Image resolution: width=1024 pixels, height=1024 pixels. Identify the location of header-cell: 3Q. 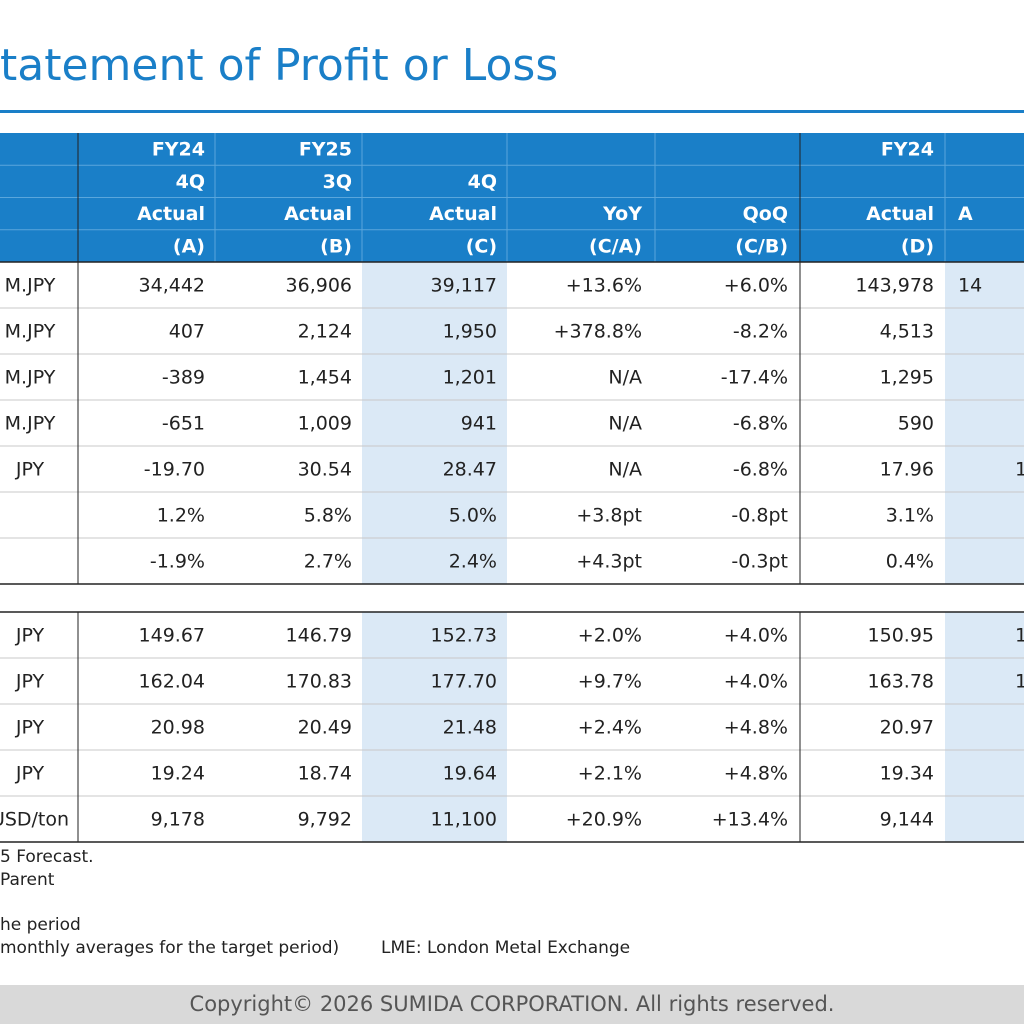
(337, 182).